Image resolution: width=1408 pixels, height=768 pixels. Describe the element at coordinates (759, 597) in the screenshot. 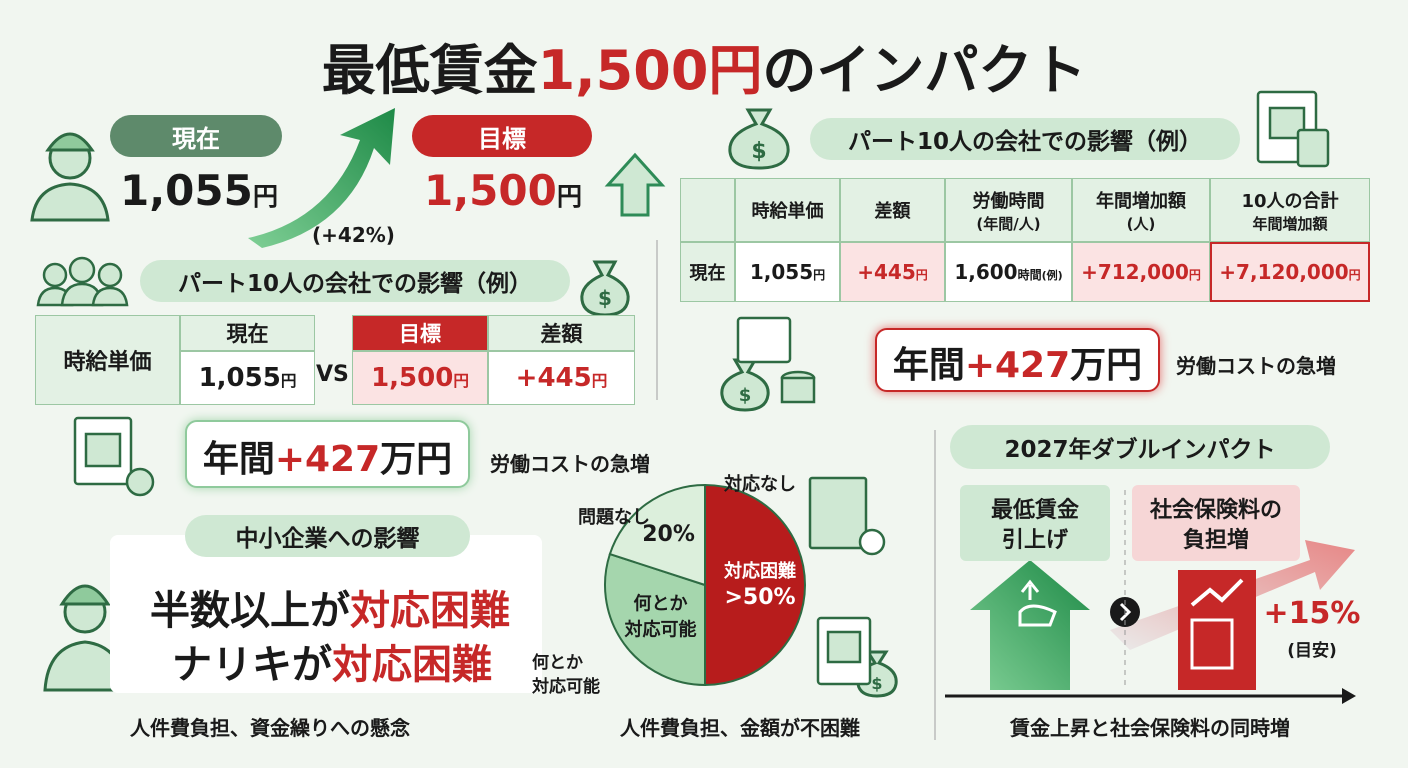

I see `pie-label: >50%` at that location.